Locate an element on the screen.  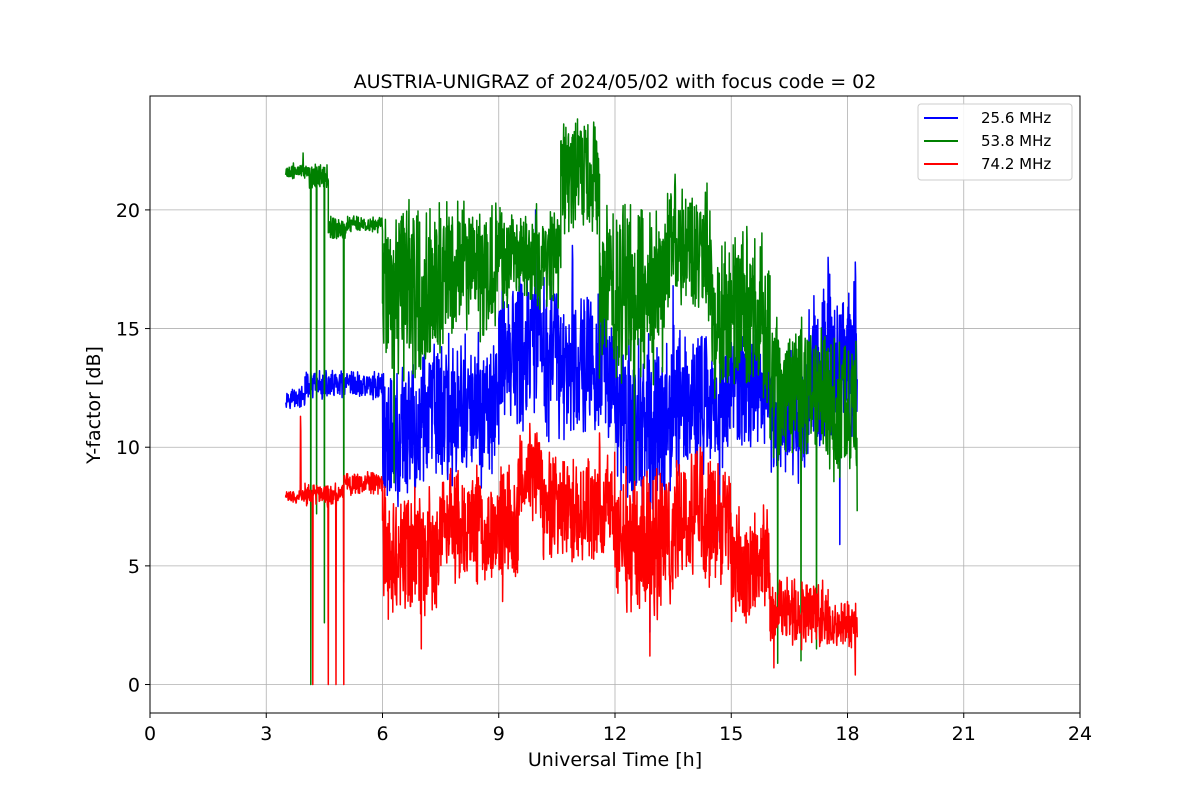
legend-label-2: 74.2 MHz is located at coordinates (1016, 164).